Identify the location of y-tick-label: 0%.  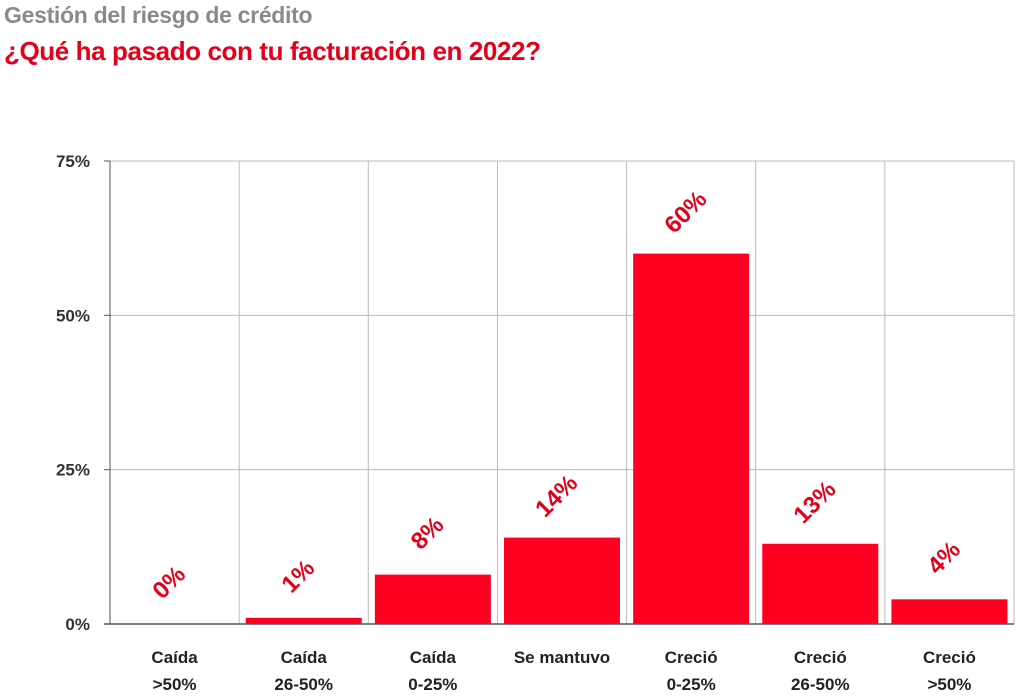
(77, 624).